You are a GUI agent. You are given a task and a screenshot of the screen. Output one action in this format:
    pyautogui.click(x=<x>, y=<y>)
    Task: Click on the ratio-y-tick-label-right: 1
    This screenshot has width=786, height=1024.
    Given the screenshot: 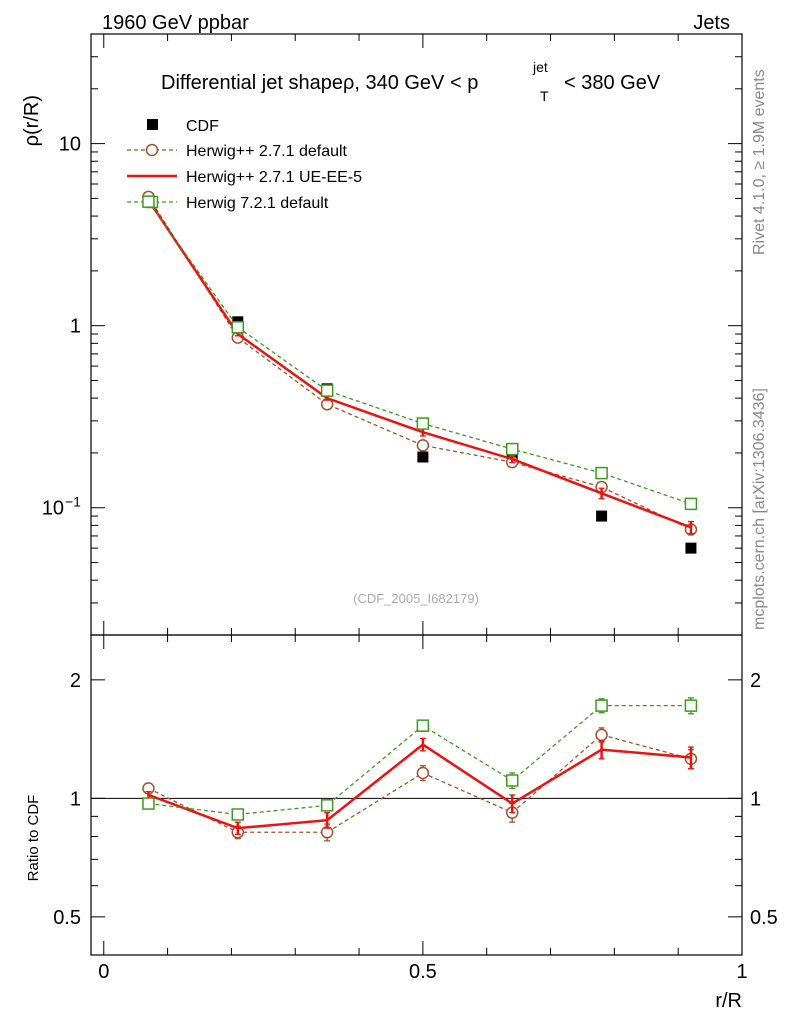 What is the action you would take?
    pyautogui.click(x=755, y=799)
    